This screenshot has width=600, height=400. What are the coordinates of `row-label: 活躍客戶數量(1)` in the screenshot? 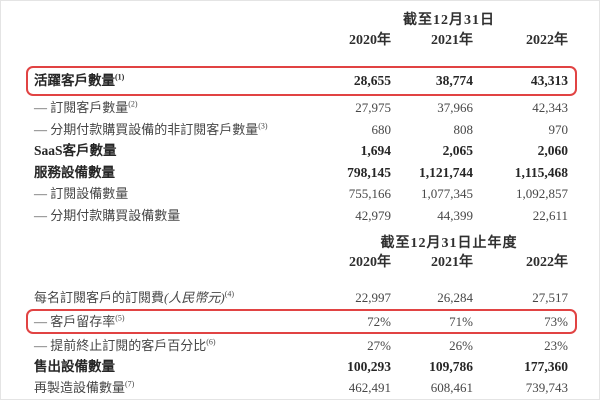 It's located at (166, 80).